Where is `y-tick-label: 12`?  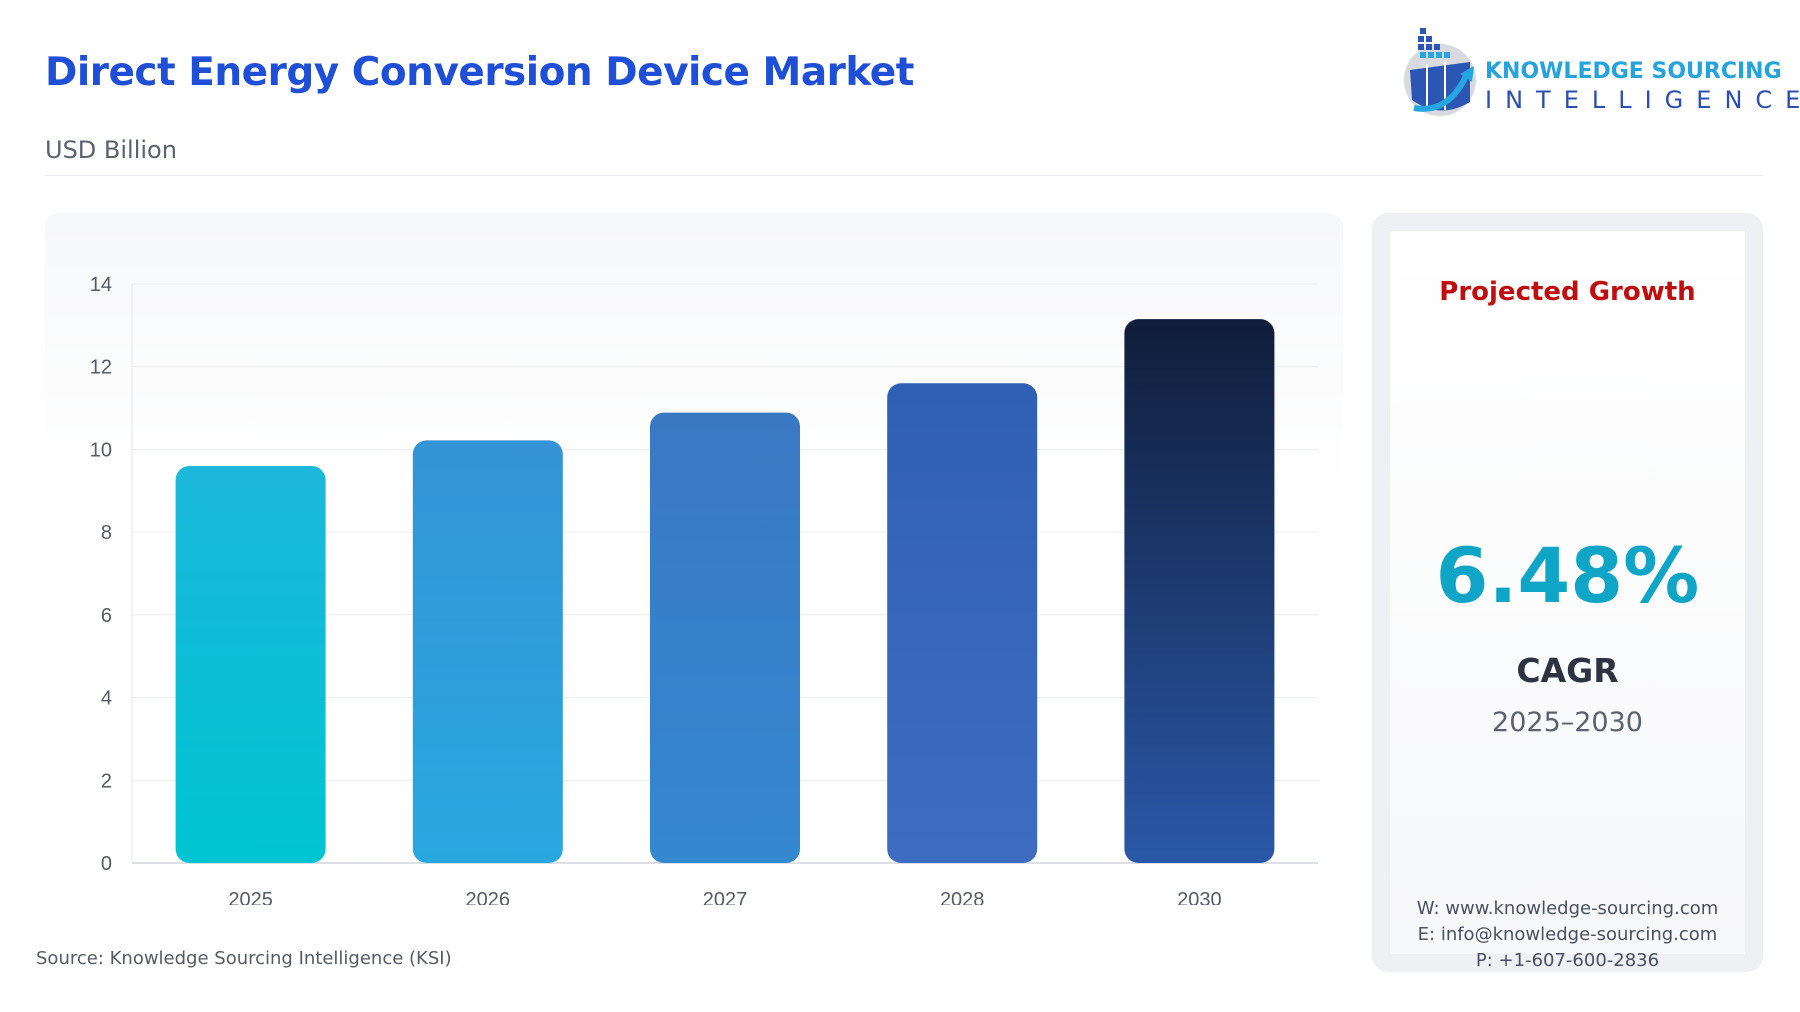
y-tick-label: 12 is located at coordinates (101, 368).